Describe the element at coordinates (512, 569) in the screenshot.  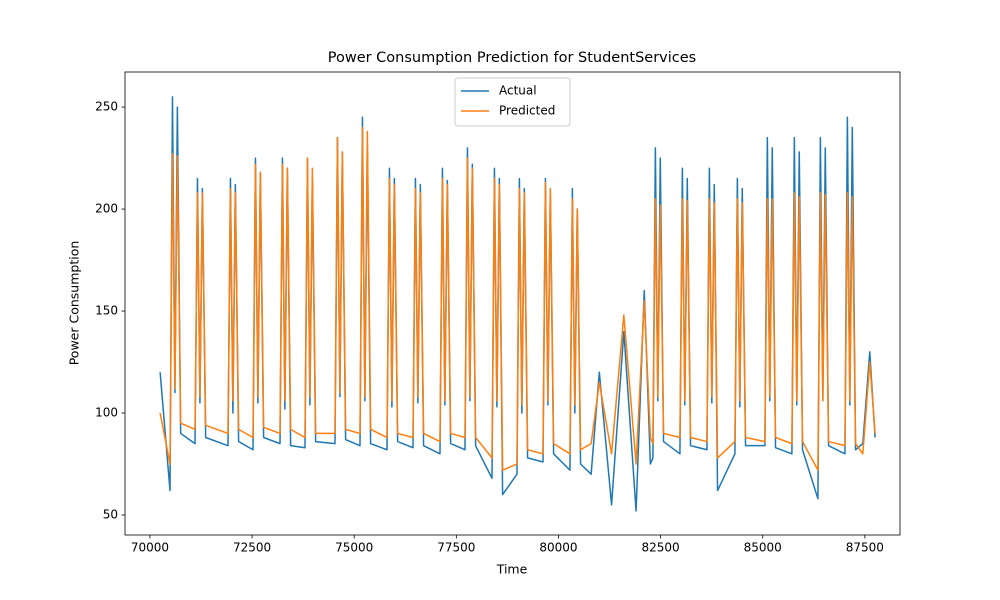
I see `x-axis-label: Time` at that location.